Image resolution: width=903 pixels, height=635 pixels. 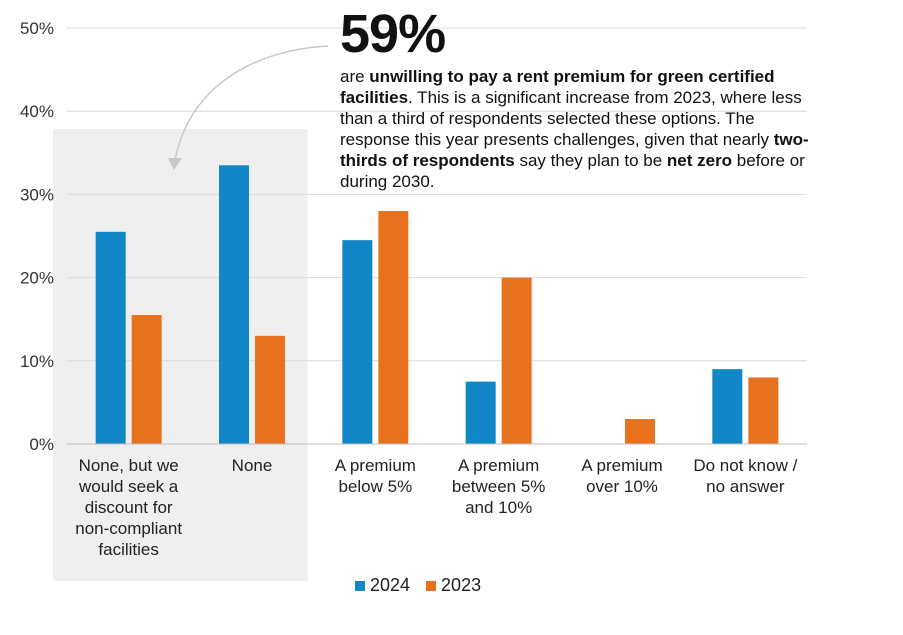 I want to click on x-category-label-line: would seek a, so click(x=129, y=486).